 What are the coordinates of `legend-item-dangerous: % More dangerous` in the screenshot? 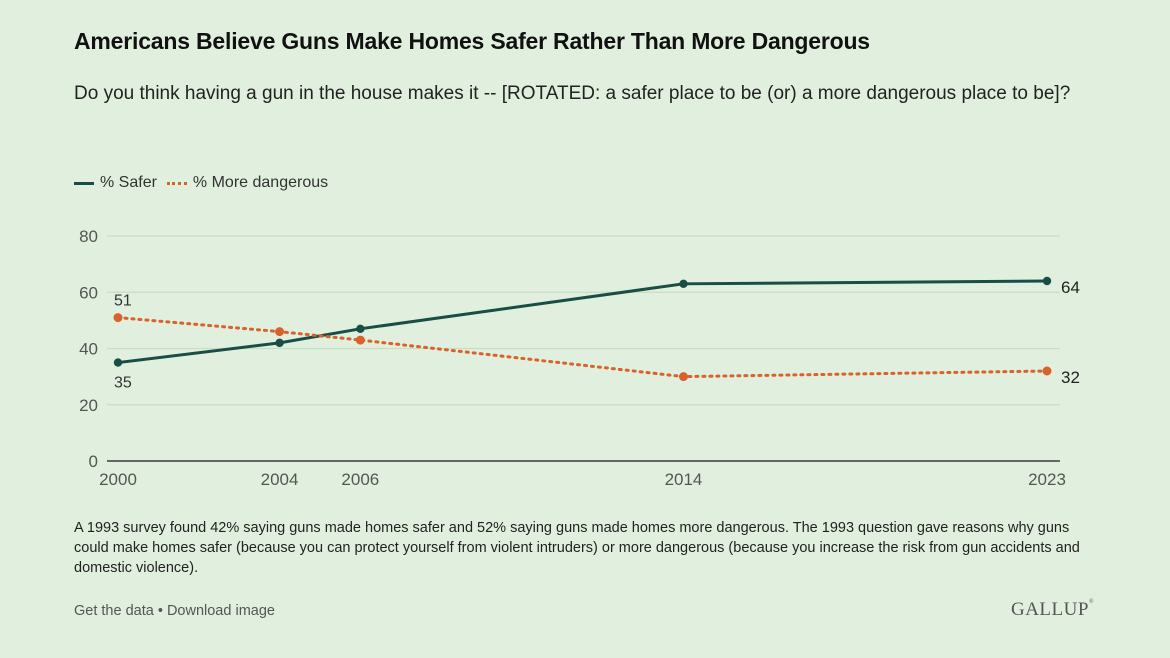 It's located at (247, 183).